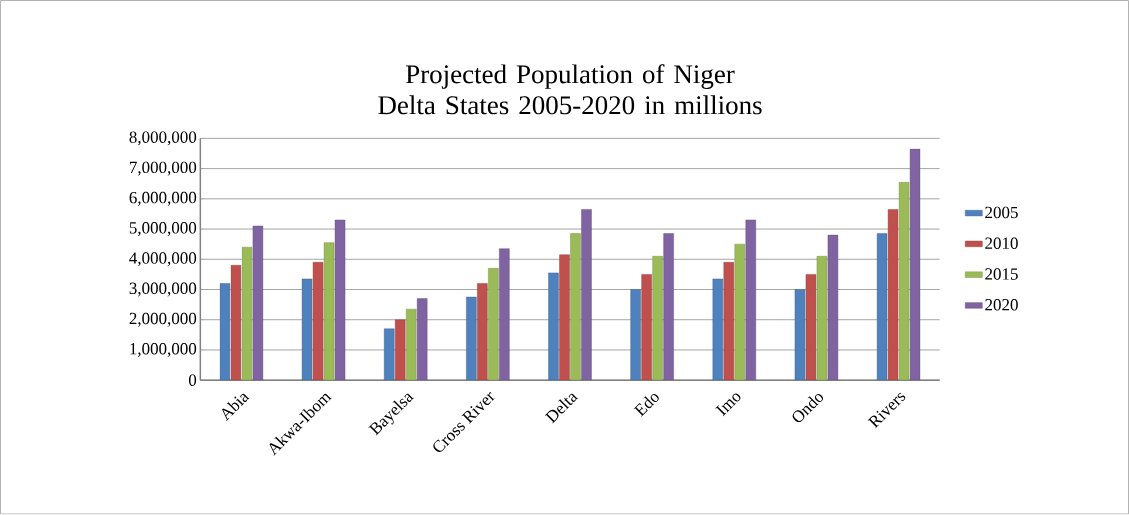  What do you see at coordinates (728, 405) in the screenshot?
I see `x-tick-label: Imo` at bounding box center [728, 405].